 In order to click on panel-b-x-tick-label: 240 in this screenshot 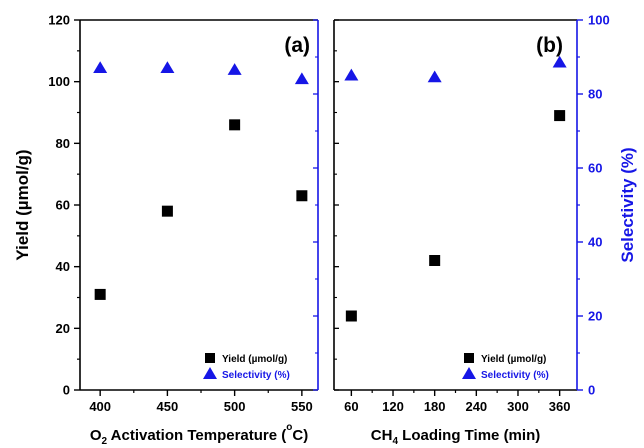, I will do `click(476, 406)`.